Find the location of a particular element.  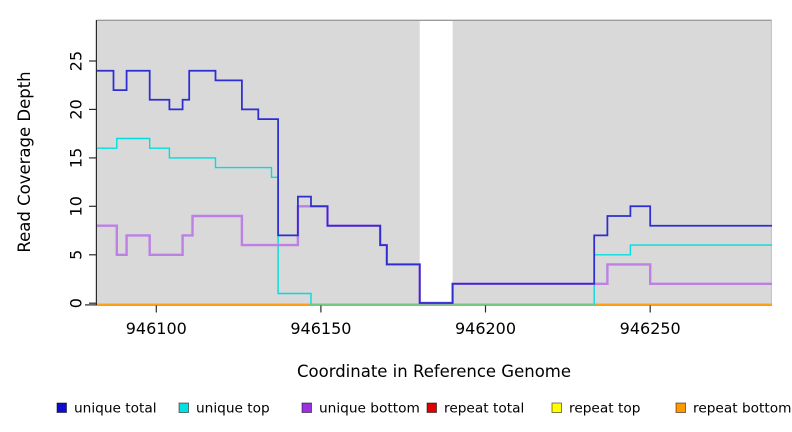

y-tick-label: 15 is located at coordinates (76, 158).